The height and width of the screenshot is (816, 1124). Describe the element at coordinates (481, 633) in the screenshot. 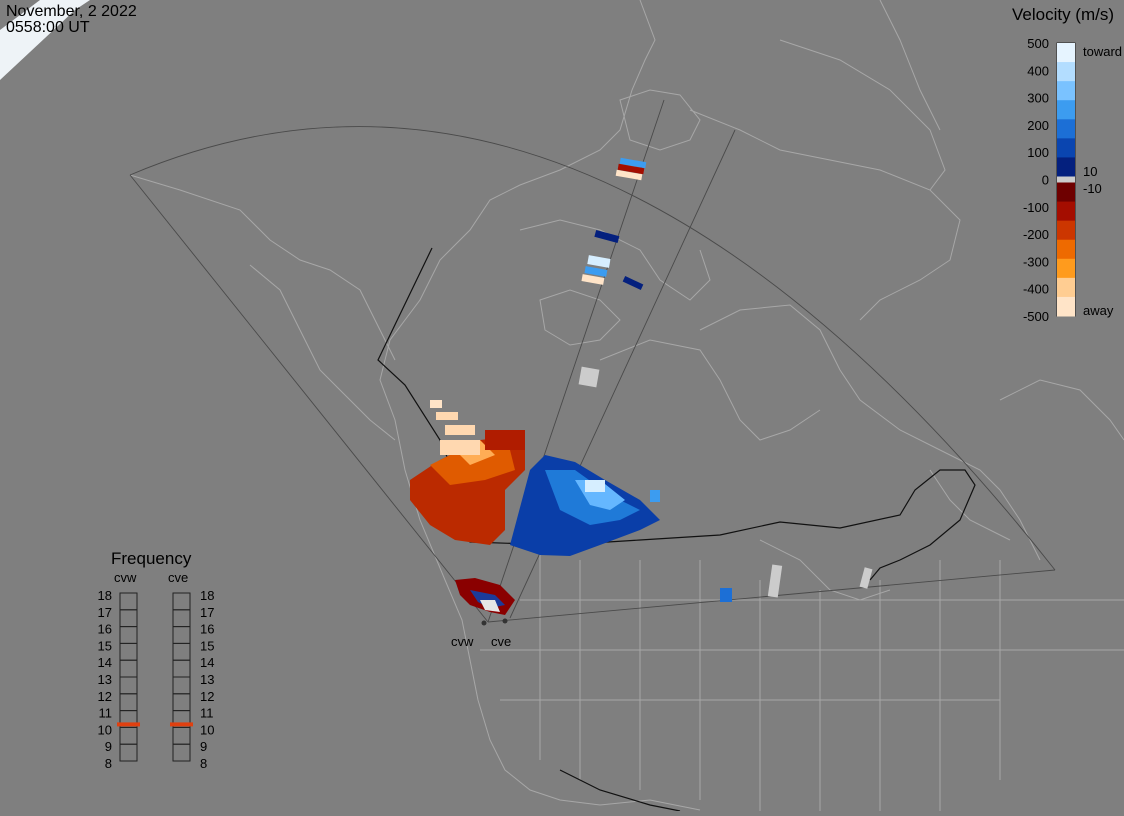

I see `radar-site-labels: cvw cve` at that location.